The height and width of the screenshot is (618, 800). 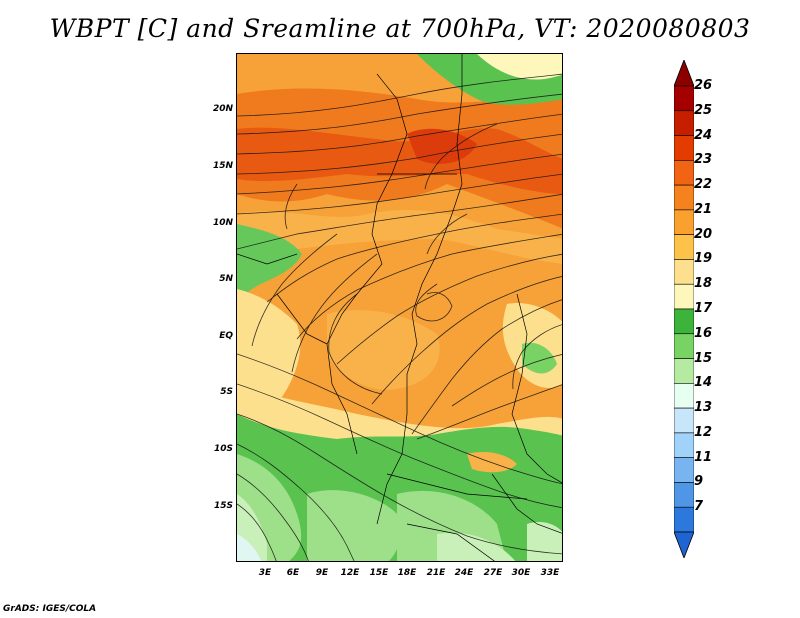 What do you see at coordinates (699, 507) in the screenshot?
I see `colorbar-label: 7` at bounding box center [699, 507].